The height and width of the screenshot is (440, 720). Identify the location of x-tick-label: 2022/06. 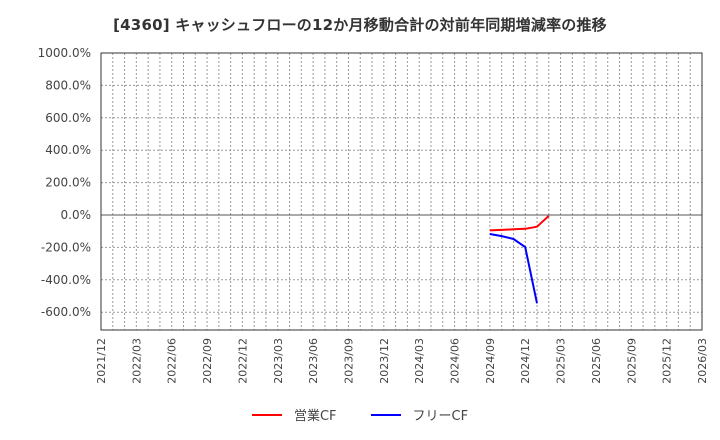
(172, 361).